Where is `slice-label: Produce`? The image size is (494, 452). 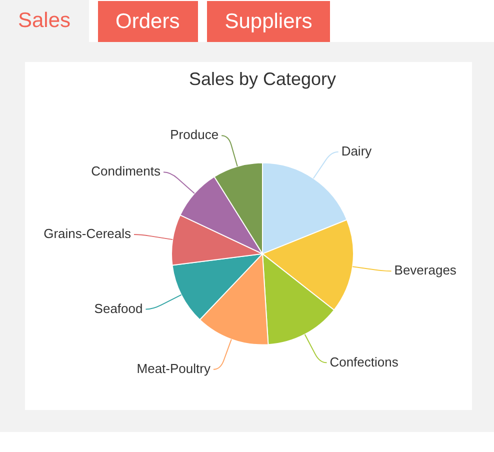
slice-label: Produce is located at coordinates (194, 134).